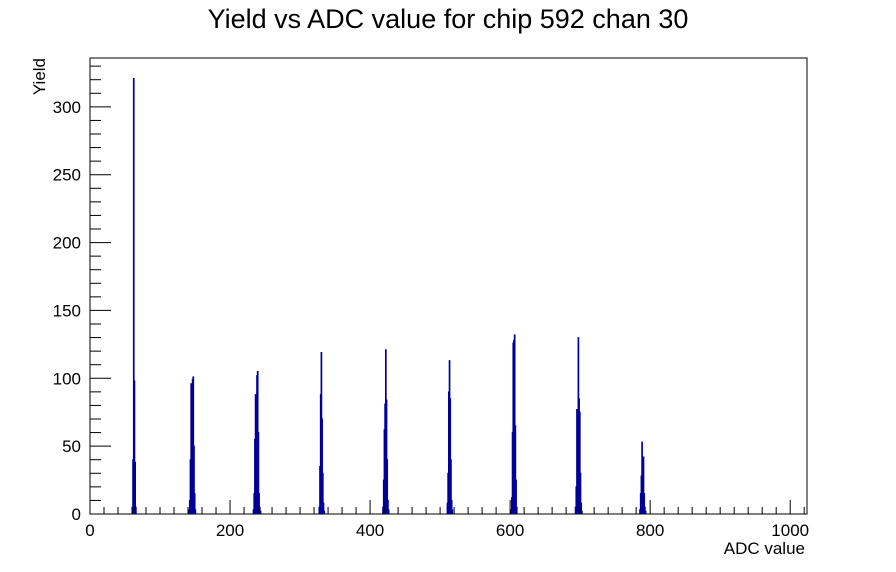 This screenshot has width=896, height=572. I want to click on y-tick-label: 0, so click(76, 514).